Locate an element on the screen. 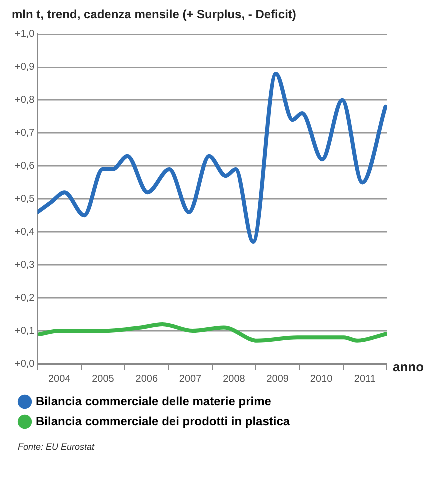 The width and height of the screenshot is (433, 483). y-tick-label: +0,6 is located at coordinates (25, 166).